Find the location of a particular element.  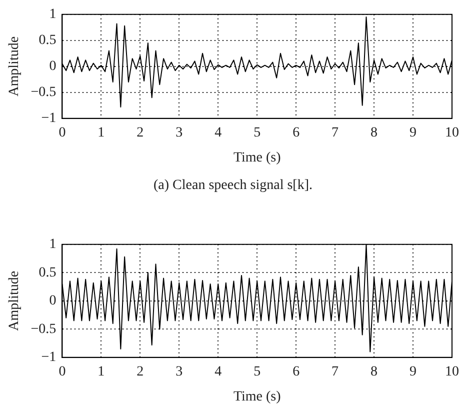

text: (a) Clean speech signal s[k]. is located at coordinates (233, 186).